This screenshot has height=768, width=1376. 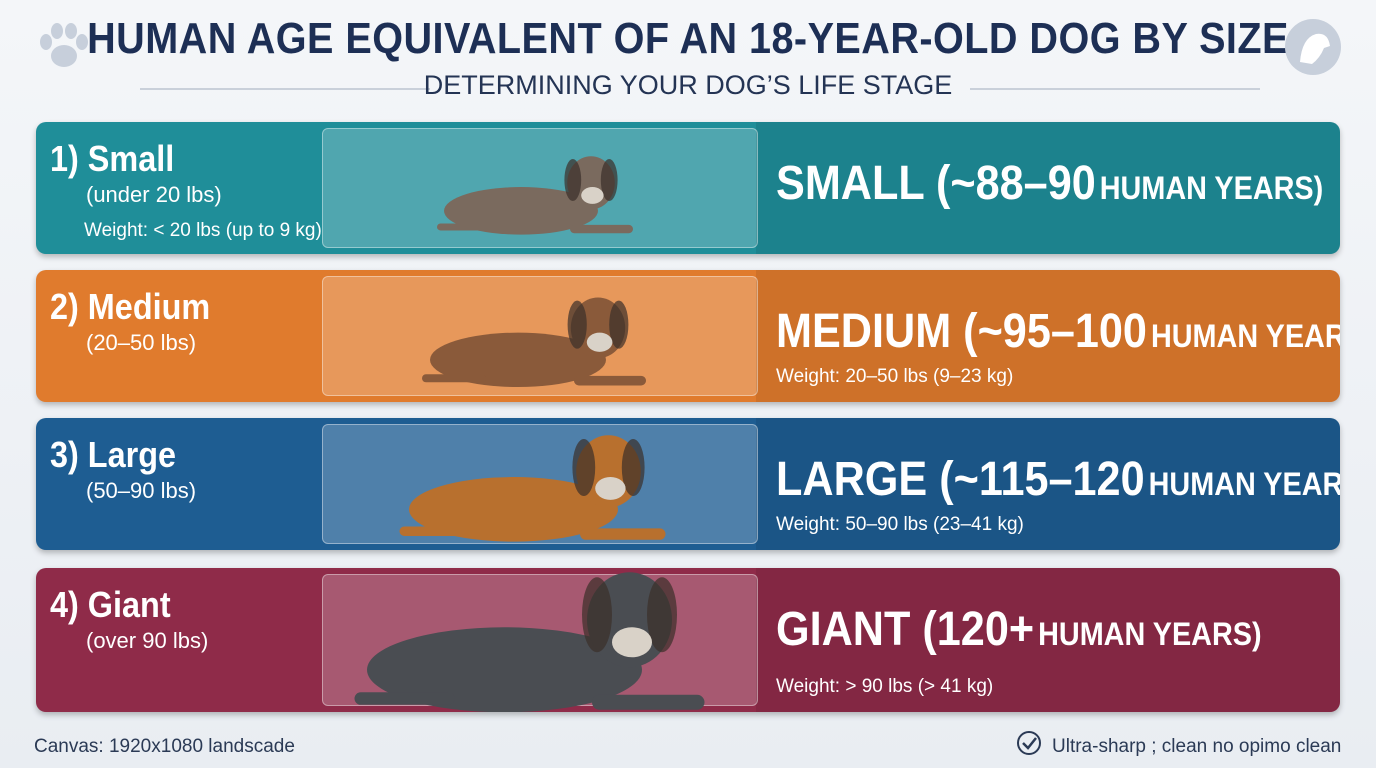 What do you see at coordinates (147, 640) in the screenshot?
I see `weight-range: (over 90 lbs)` at bounding box center [147, 640].